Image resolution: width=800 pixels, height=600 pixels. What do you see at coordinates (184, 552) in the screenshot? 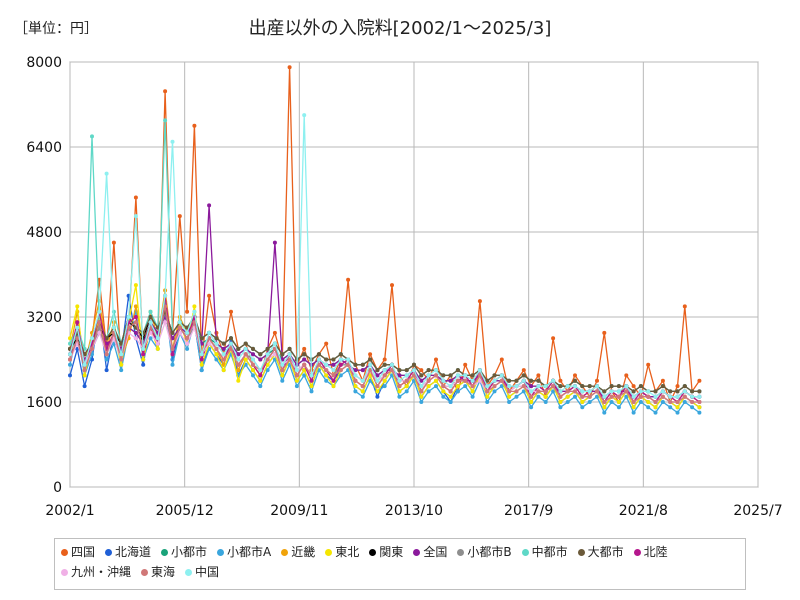
I see `legend-item: 小都市` at bounding box center [184, 552].